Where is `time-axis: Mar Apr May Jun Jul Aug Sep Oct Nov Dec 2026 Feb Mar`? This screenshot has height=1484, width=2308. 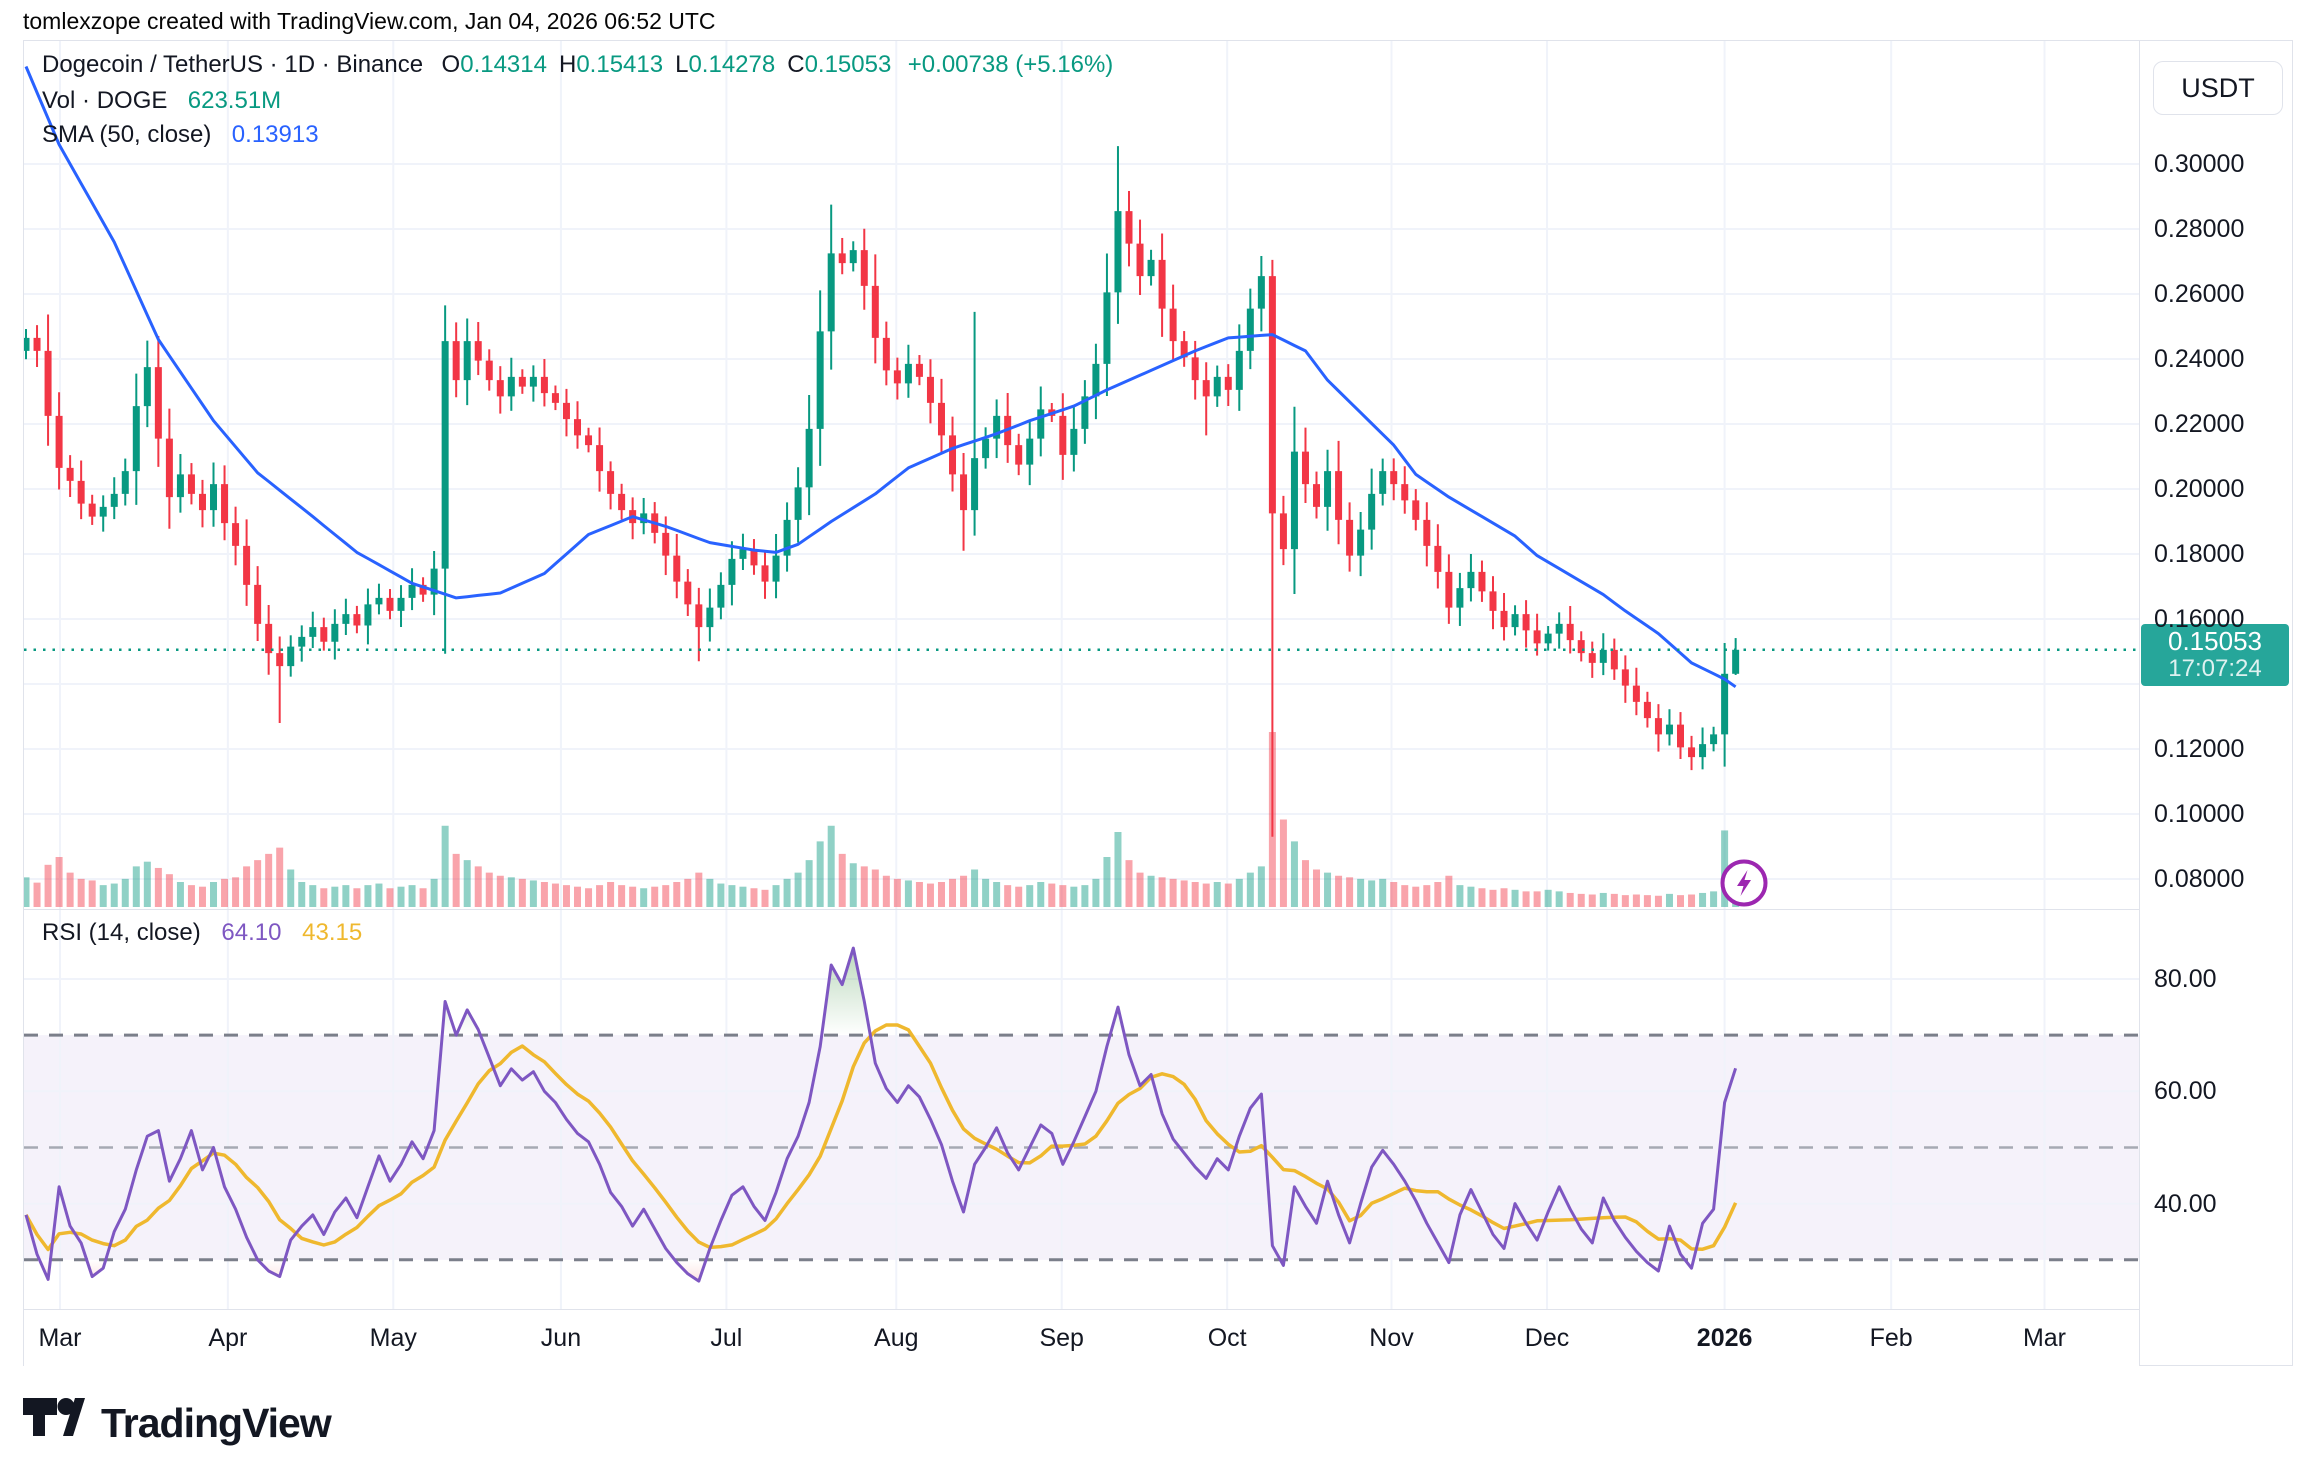
time-axis: Mar Apr May Jun Jul Aug Sep Oct Nov Dec 2026 Feb Mar is located at coordinates (1081, 1337).